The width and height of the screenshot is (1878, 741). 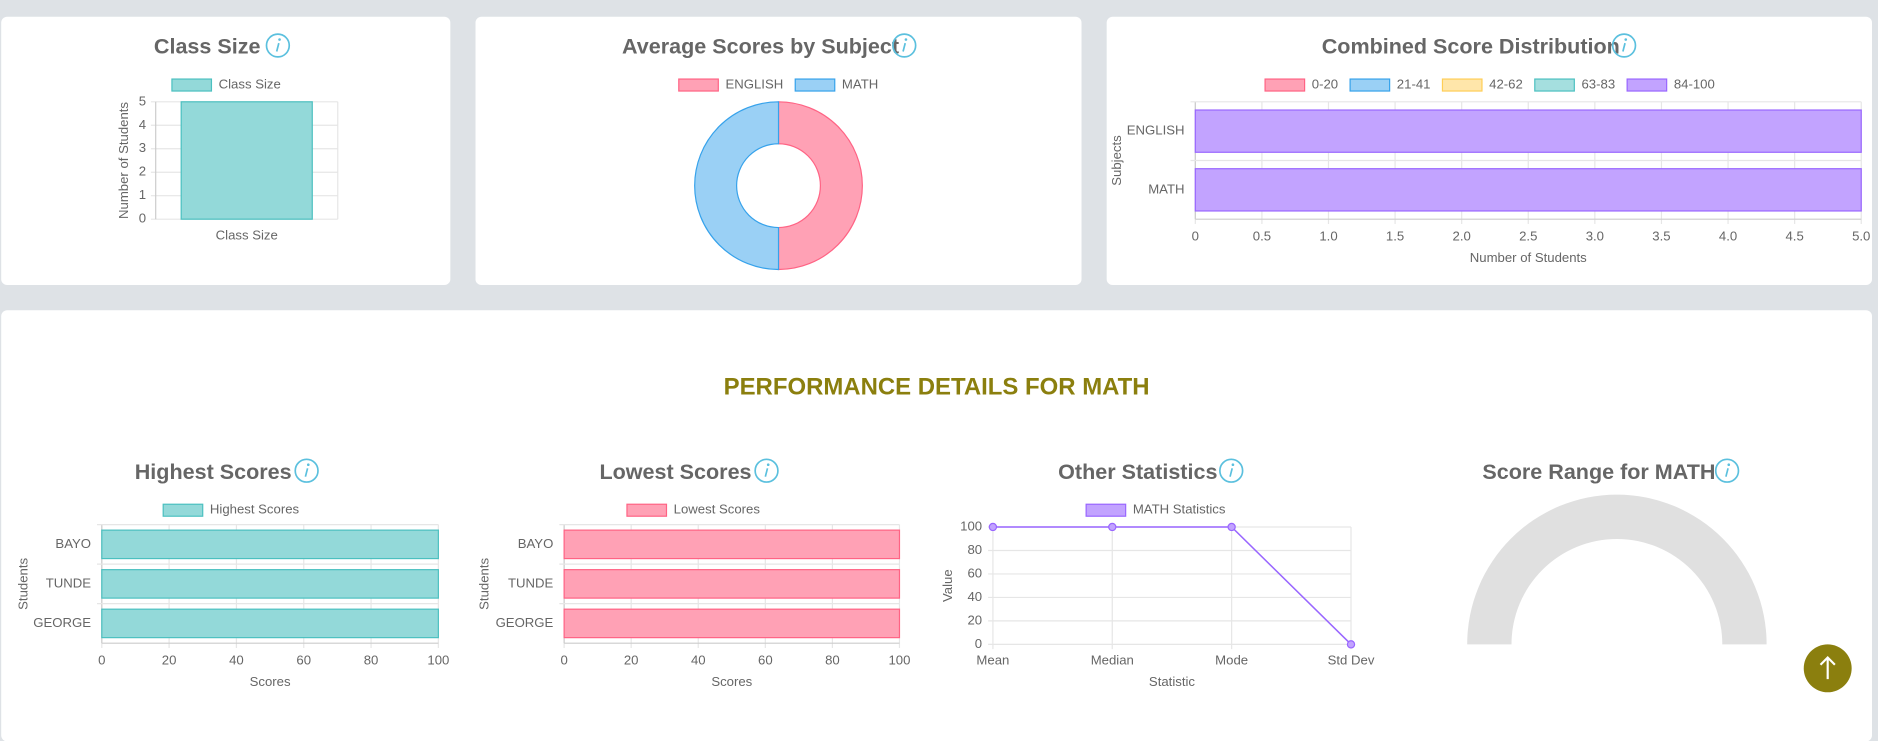 I want to click on y-tick-label: BAYO, so click(x=73, y=543).